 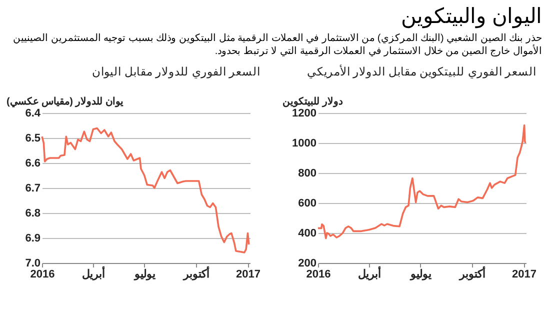 I want to click on y-tick-label: 400, so click(x=307, y=234).